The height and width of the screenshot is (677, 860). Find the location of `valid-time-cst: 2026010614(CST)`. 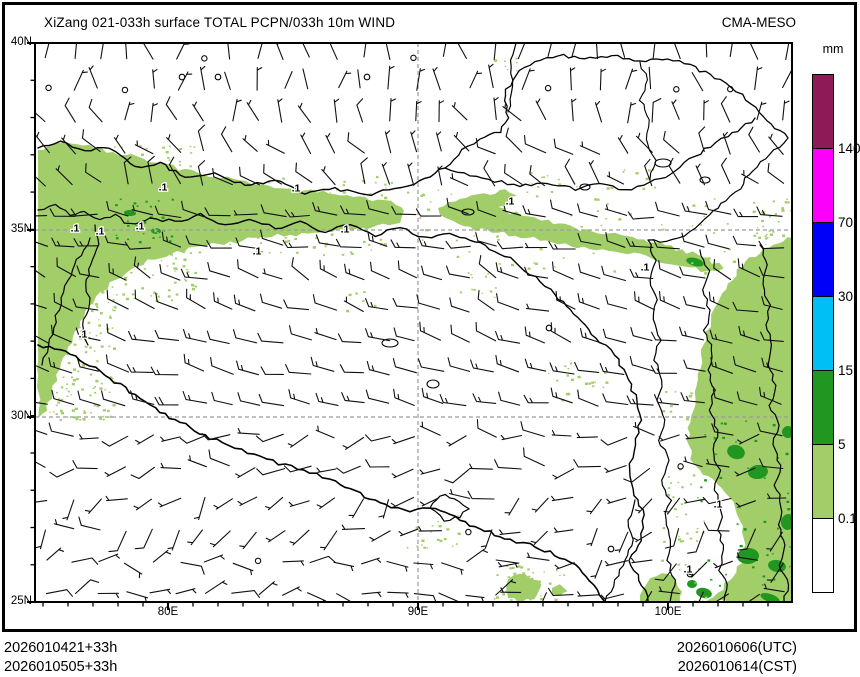

valid-time-cst: 2026010614(CST) is located at coordinates (737, 667).